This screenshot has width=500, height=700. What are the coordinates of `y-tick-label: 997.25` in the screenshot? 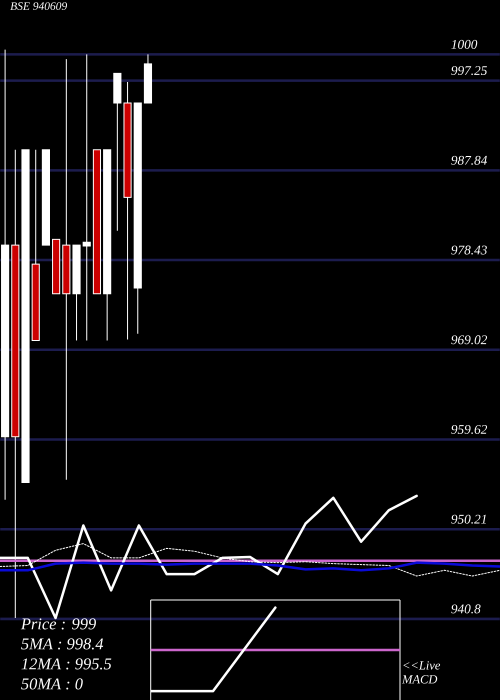 It's located at (469, 71).